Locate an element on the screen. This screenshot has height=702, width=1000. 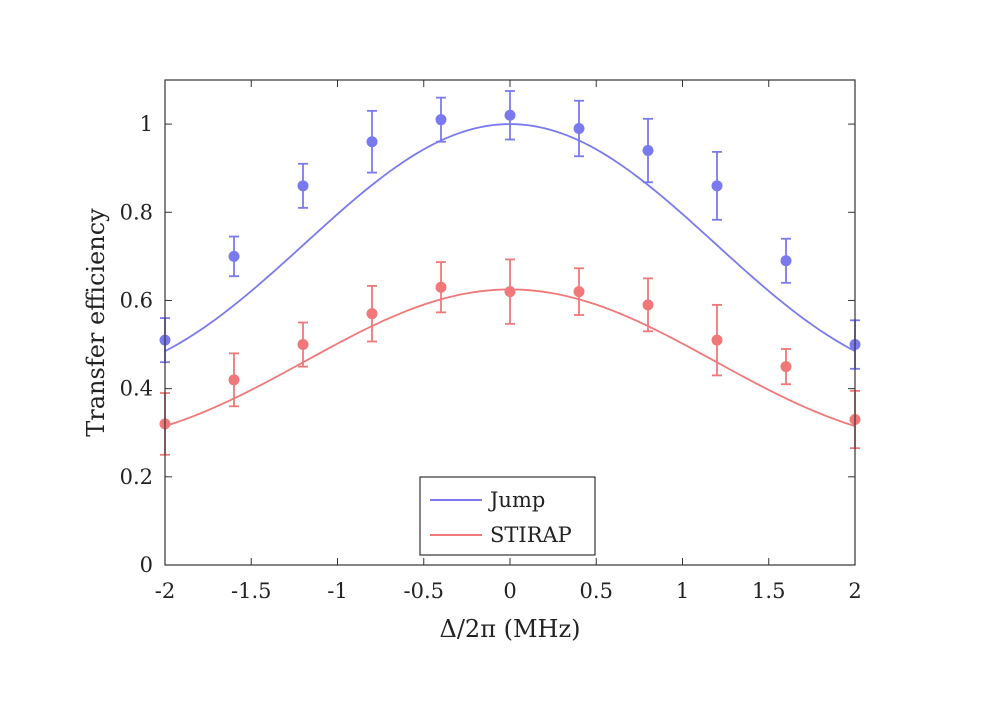
y-tick-label: 1 is located at coordinates (146, 124).